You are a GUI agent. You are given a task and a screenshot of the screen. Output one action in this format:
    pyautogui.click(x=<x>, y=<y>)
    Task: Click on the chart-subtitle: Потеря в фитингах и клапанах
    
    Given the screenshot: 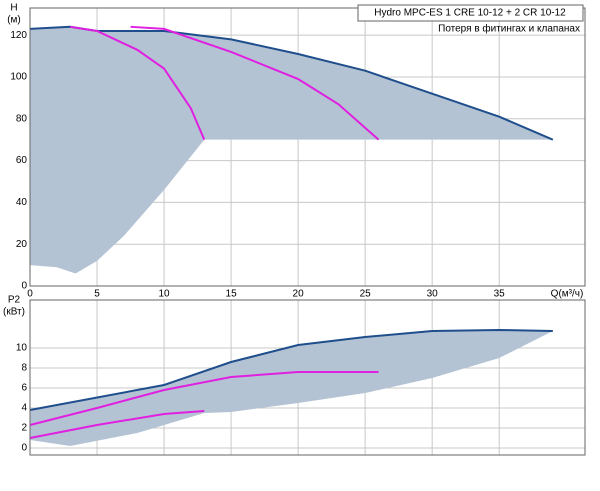 What is the action you would take?
    pyautogui.click(x=509, y=29)
    